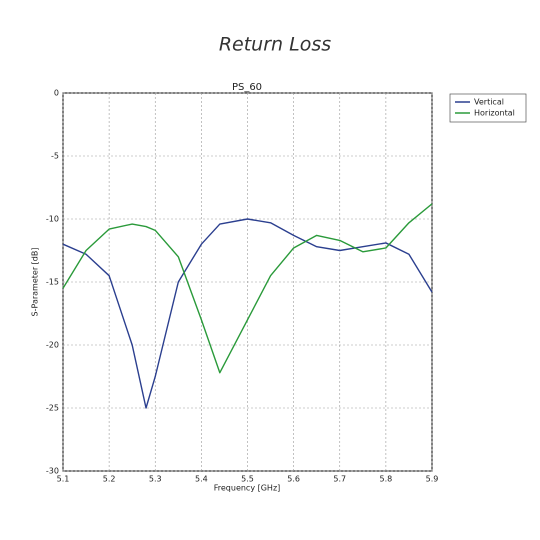 The width and height of the screenshot is (540, 540). Describe the element at coordinates (494, 113) in the screenshot. I see `legend-label: Horizontal` at that location.